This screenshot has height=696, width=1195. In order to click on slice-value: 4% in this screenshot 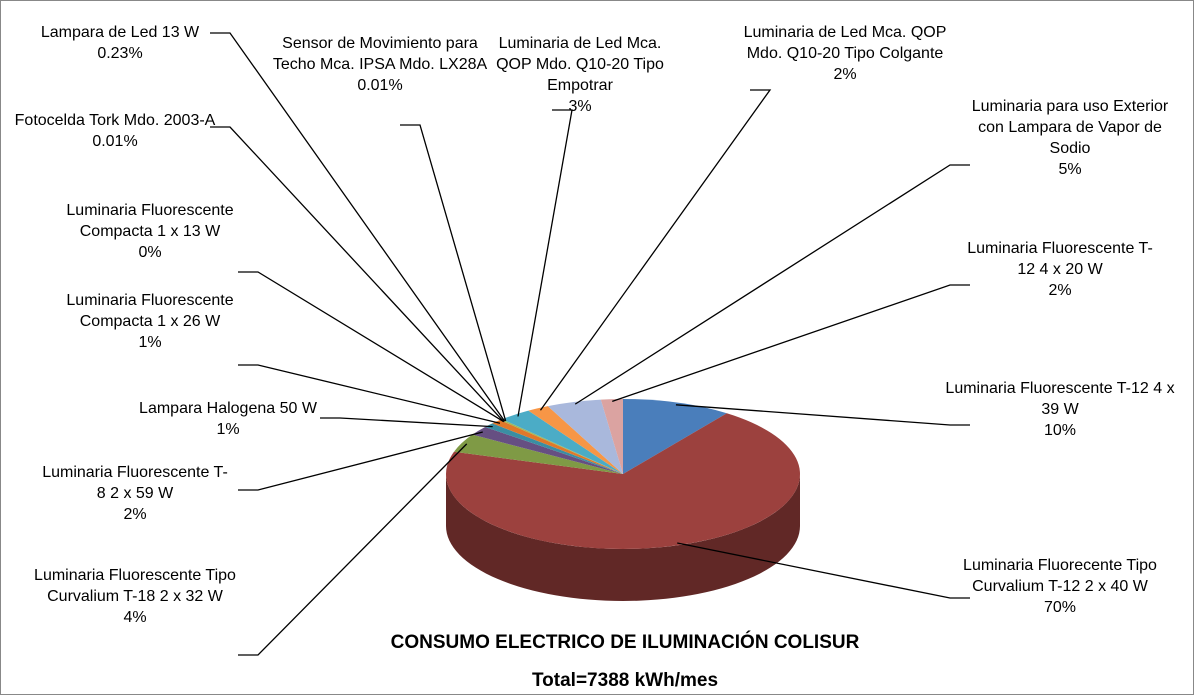, I will do `click(135, 617)`.